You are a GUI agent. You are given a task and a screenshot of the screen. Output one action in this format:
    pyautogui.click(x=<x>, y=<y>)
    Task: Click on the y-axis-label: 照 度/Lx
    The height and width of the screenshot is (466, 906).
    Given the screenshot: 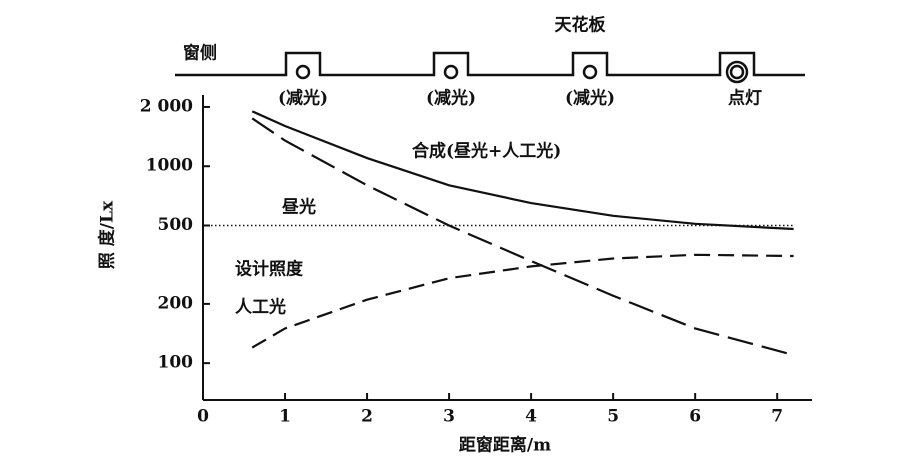 What is the action you would take?
    pyautogui.click(x=107, y=234)
    